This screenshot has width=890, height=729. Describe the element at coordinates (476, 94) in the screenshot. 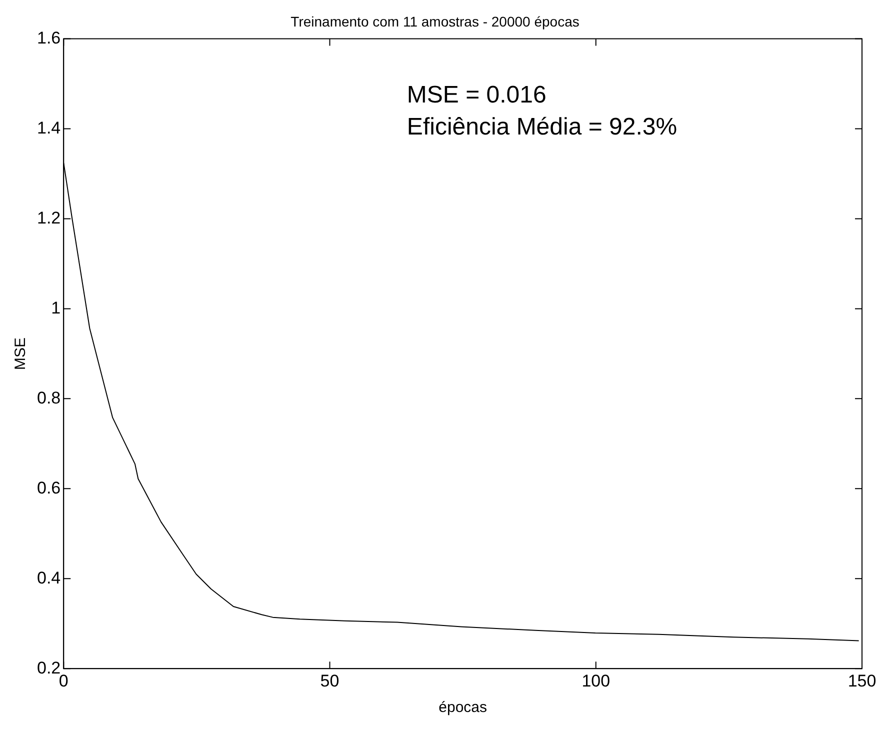

I see `annotation: MSE = 0.016` at that location.